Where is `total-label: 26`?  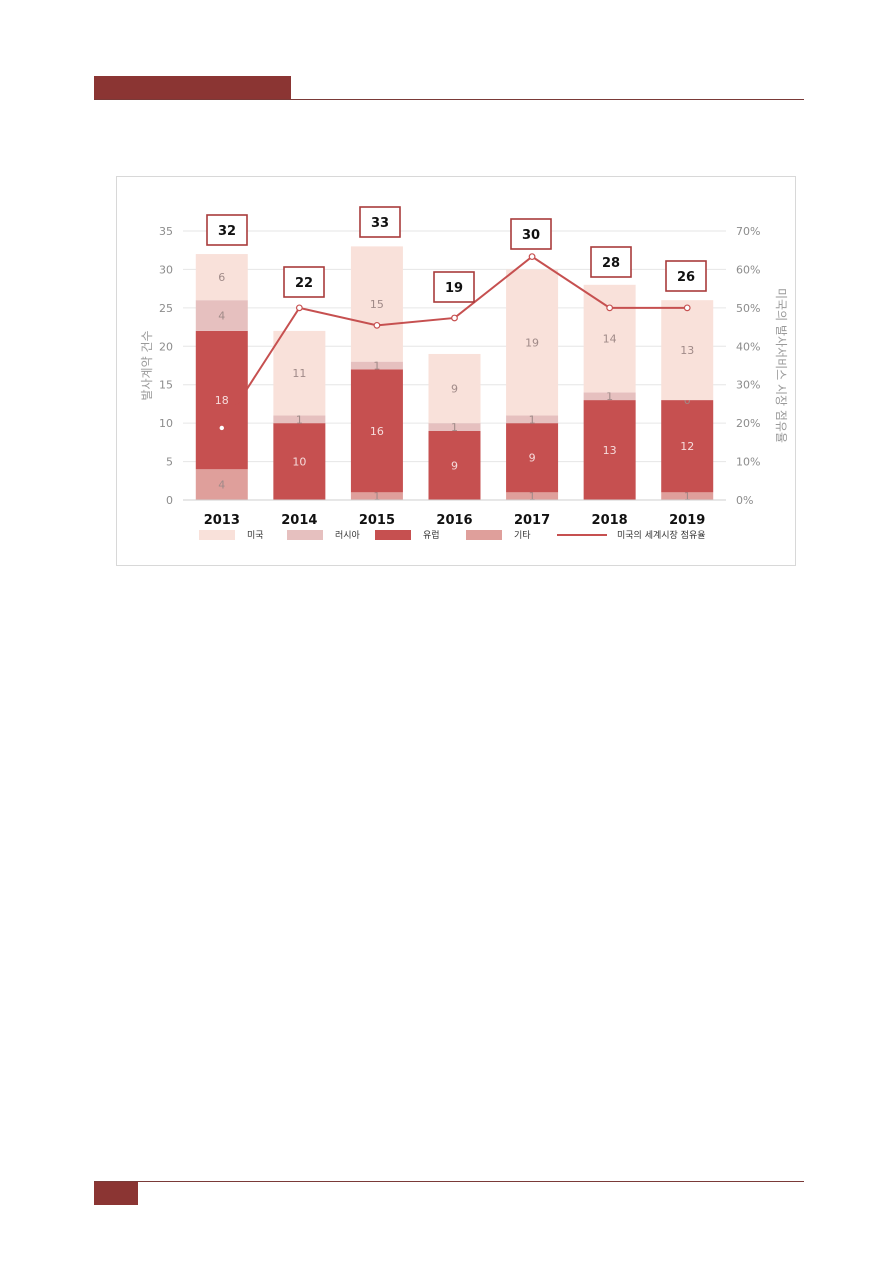 total-label: 26 is located at coordinates (686, 277).